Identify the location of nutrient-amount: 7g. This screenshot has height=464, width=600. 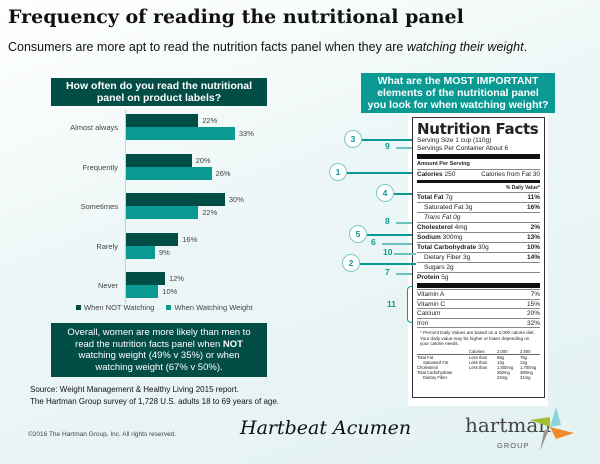
(449, 197).